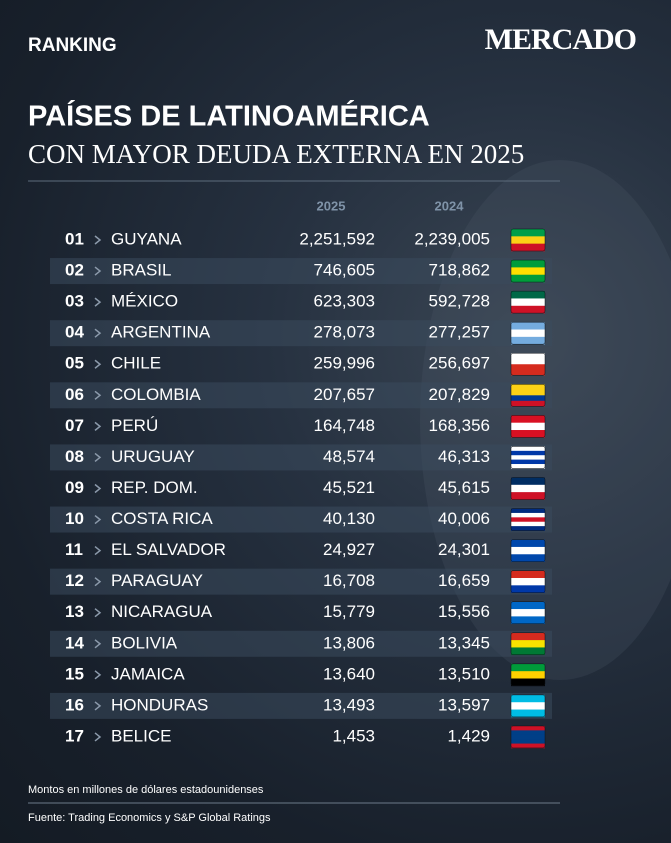 The height and width of the screenshot is (843, 671). I want to click on value-2024: 256,697, so click(459, 363).